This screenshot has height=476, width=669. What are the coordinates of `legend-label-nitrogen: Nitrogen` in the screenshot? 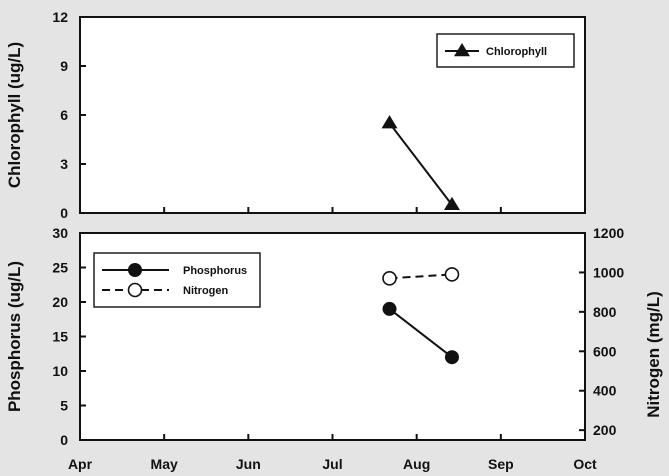 It's located at (206, 291).